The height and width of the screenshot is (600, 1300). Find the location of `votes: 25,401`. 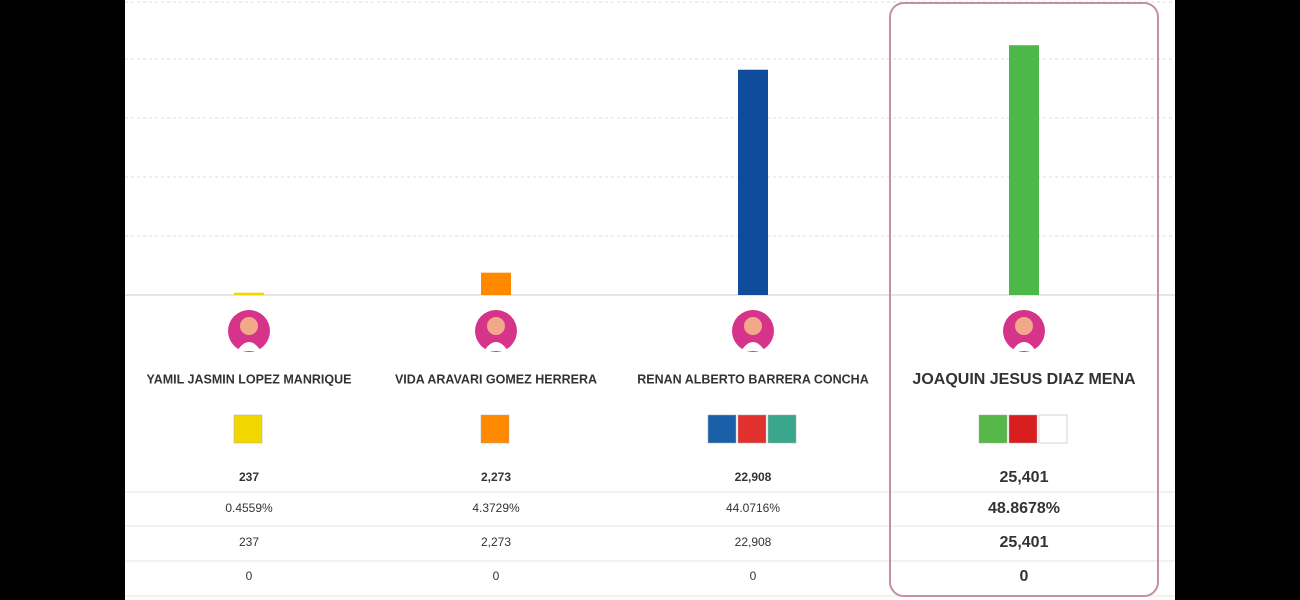

votes: 25,401 is located at coordinates (1024, 477).